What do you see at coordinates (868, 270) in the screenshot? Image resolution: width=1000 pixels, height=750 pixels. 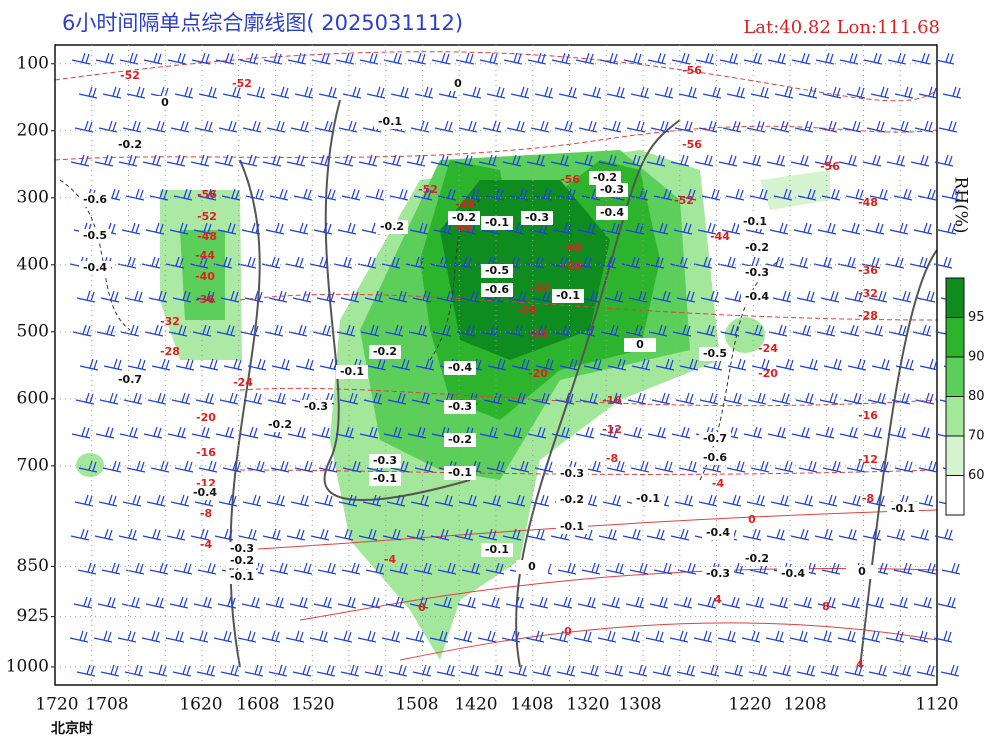 I see `temperature-label: -36` at bounding box center [868, 270].